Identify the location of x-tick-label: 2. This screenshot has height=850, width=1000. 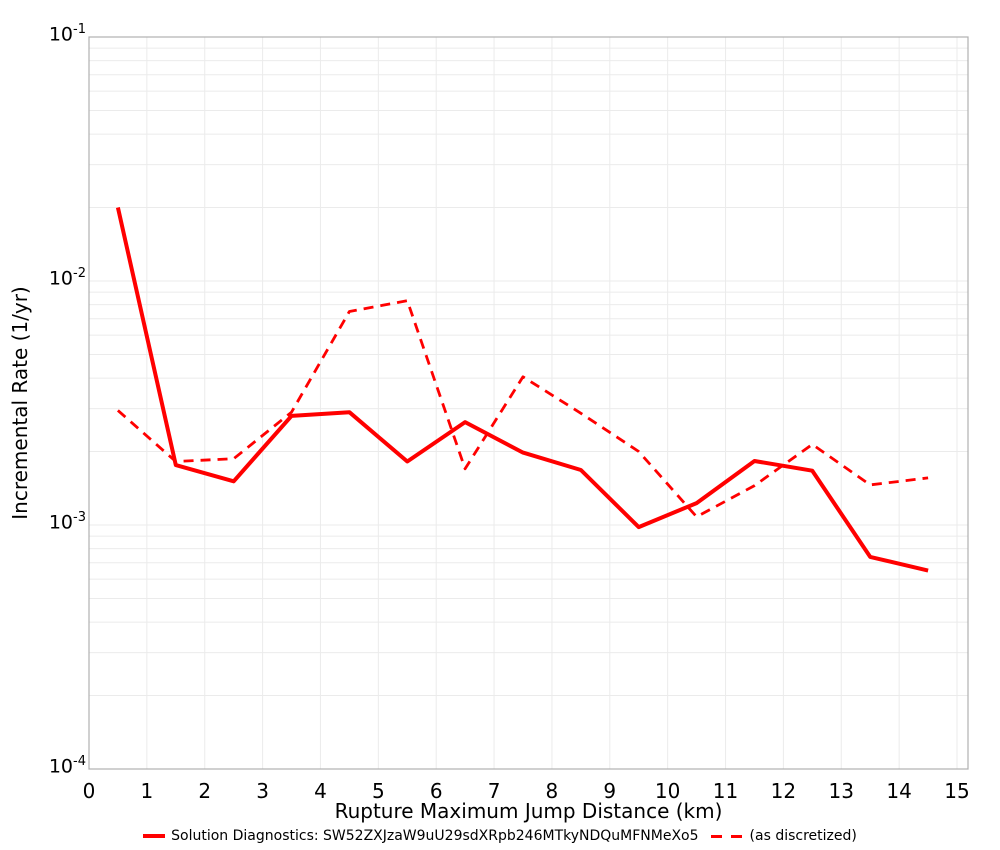
(205, 791).